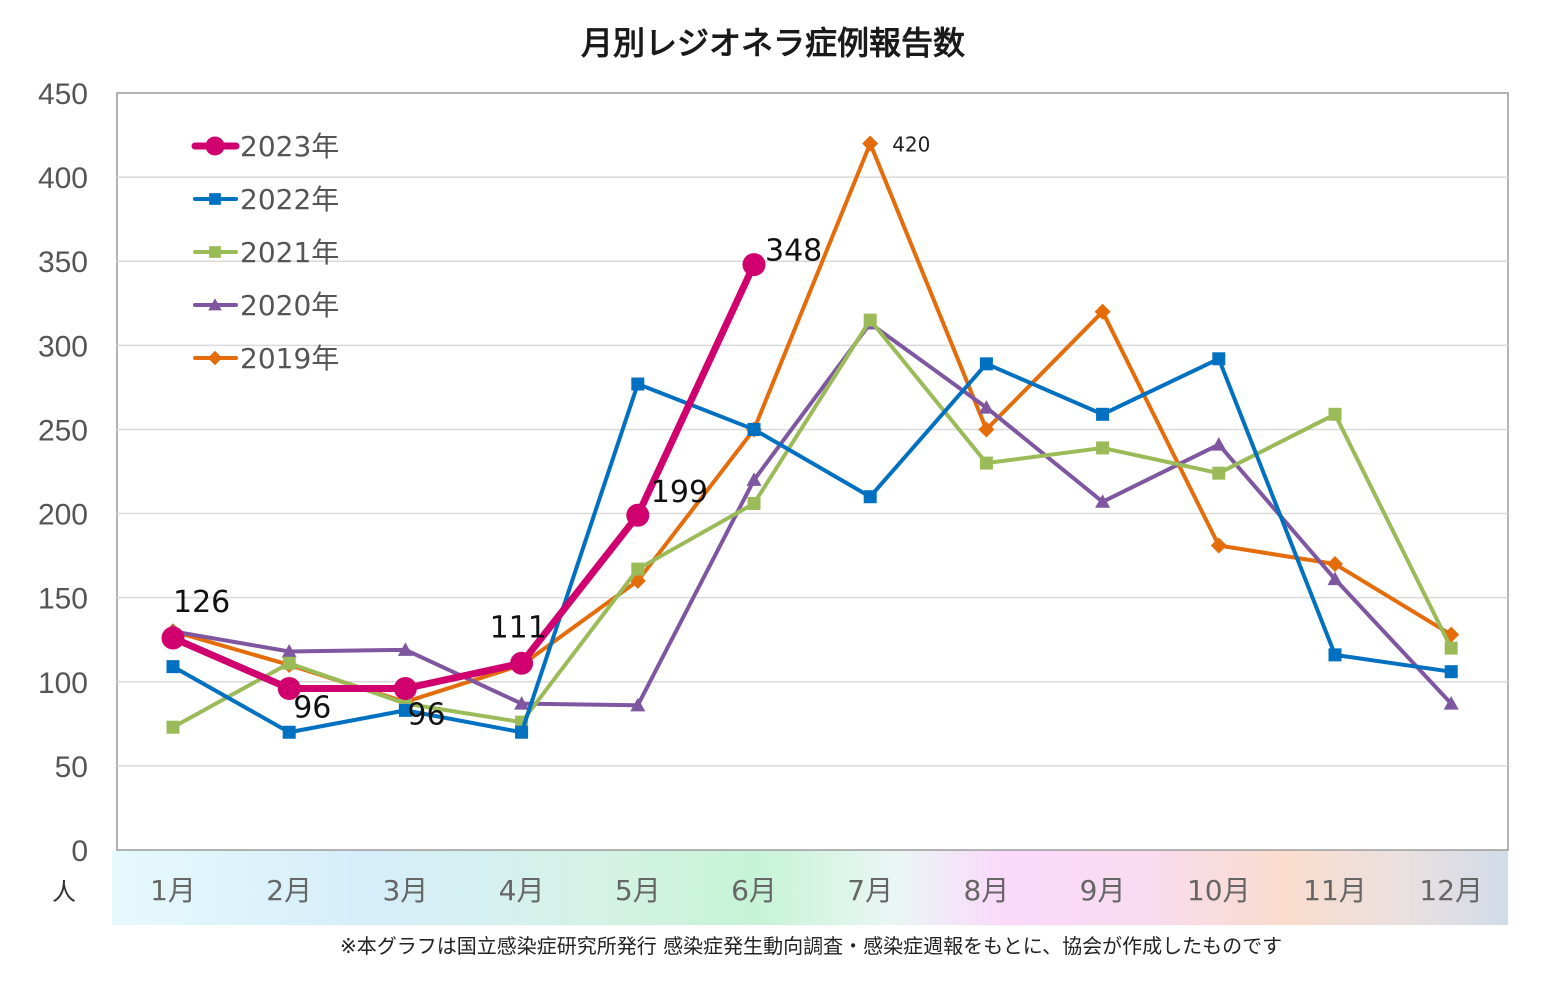 This screenshot has width=1546, height=992. What do you see at coordinates (63, 683) in the screenshot?
I see `y-tick-label: 100` at bounding box center [63, 683].